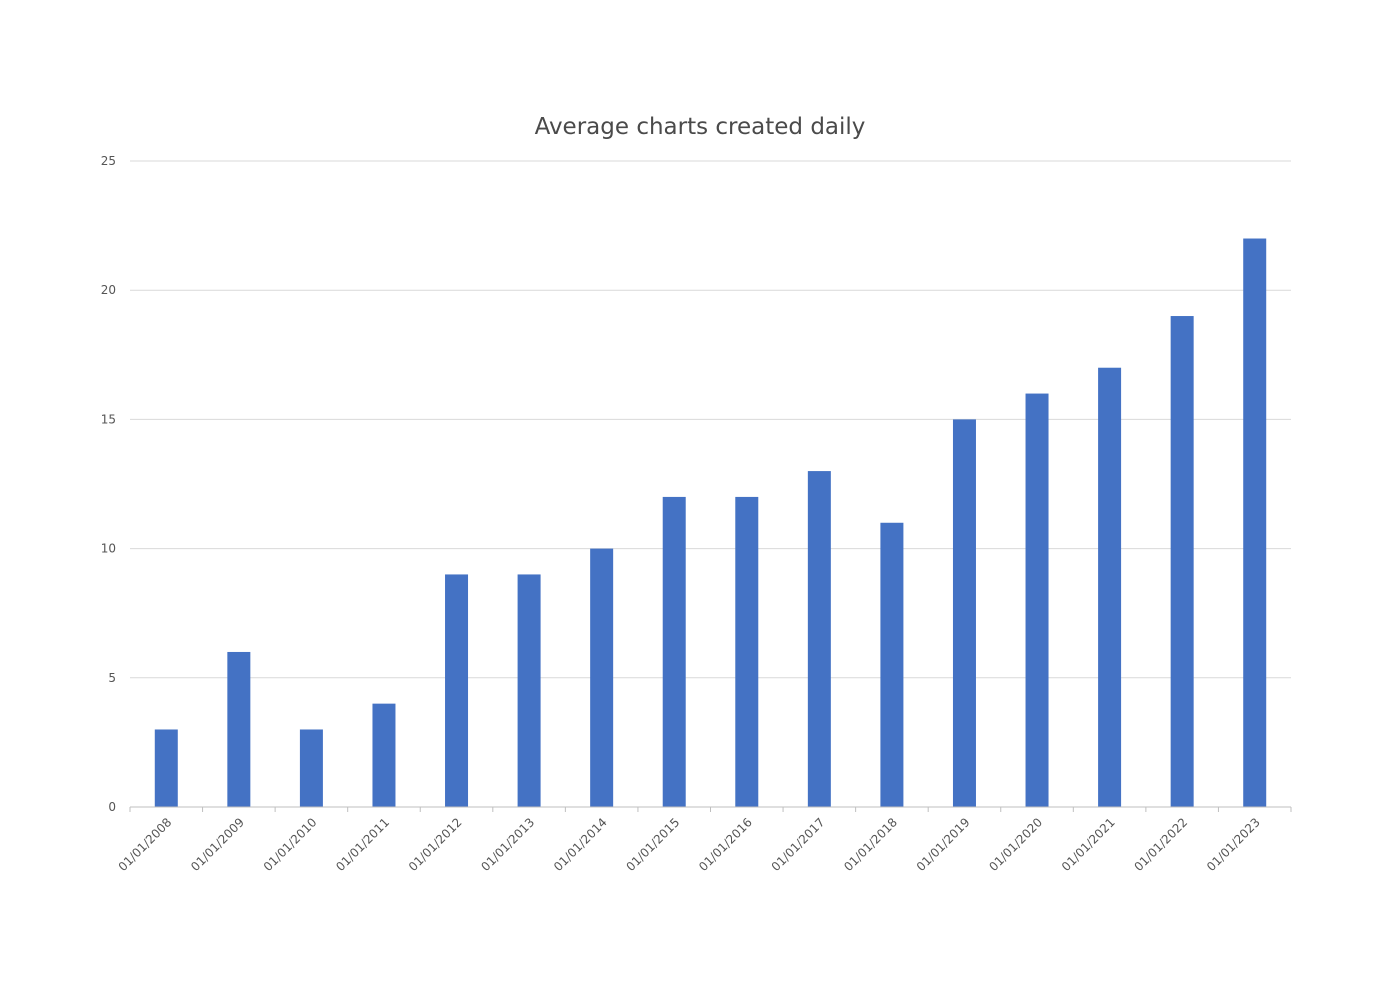  Describe the element at coordinates (384, 755) in the screenshot. I see `bar-01-01-2011` at that location.